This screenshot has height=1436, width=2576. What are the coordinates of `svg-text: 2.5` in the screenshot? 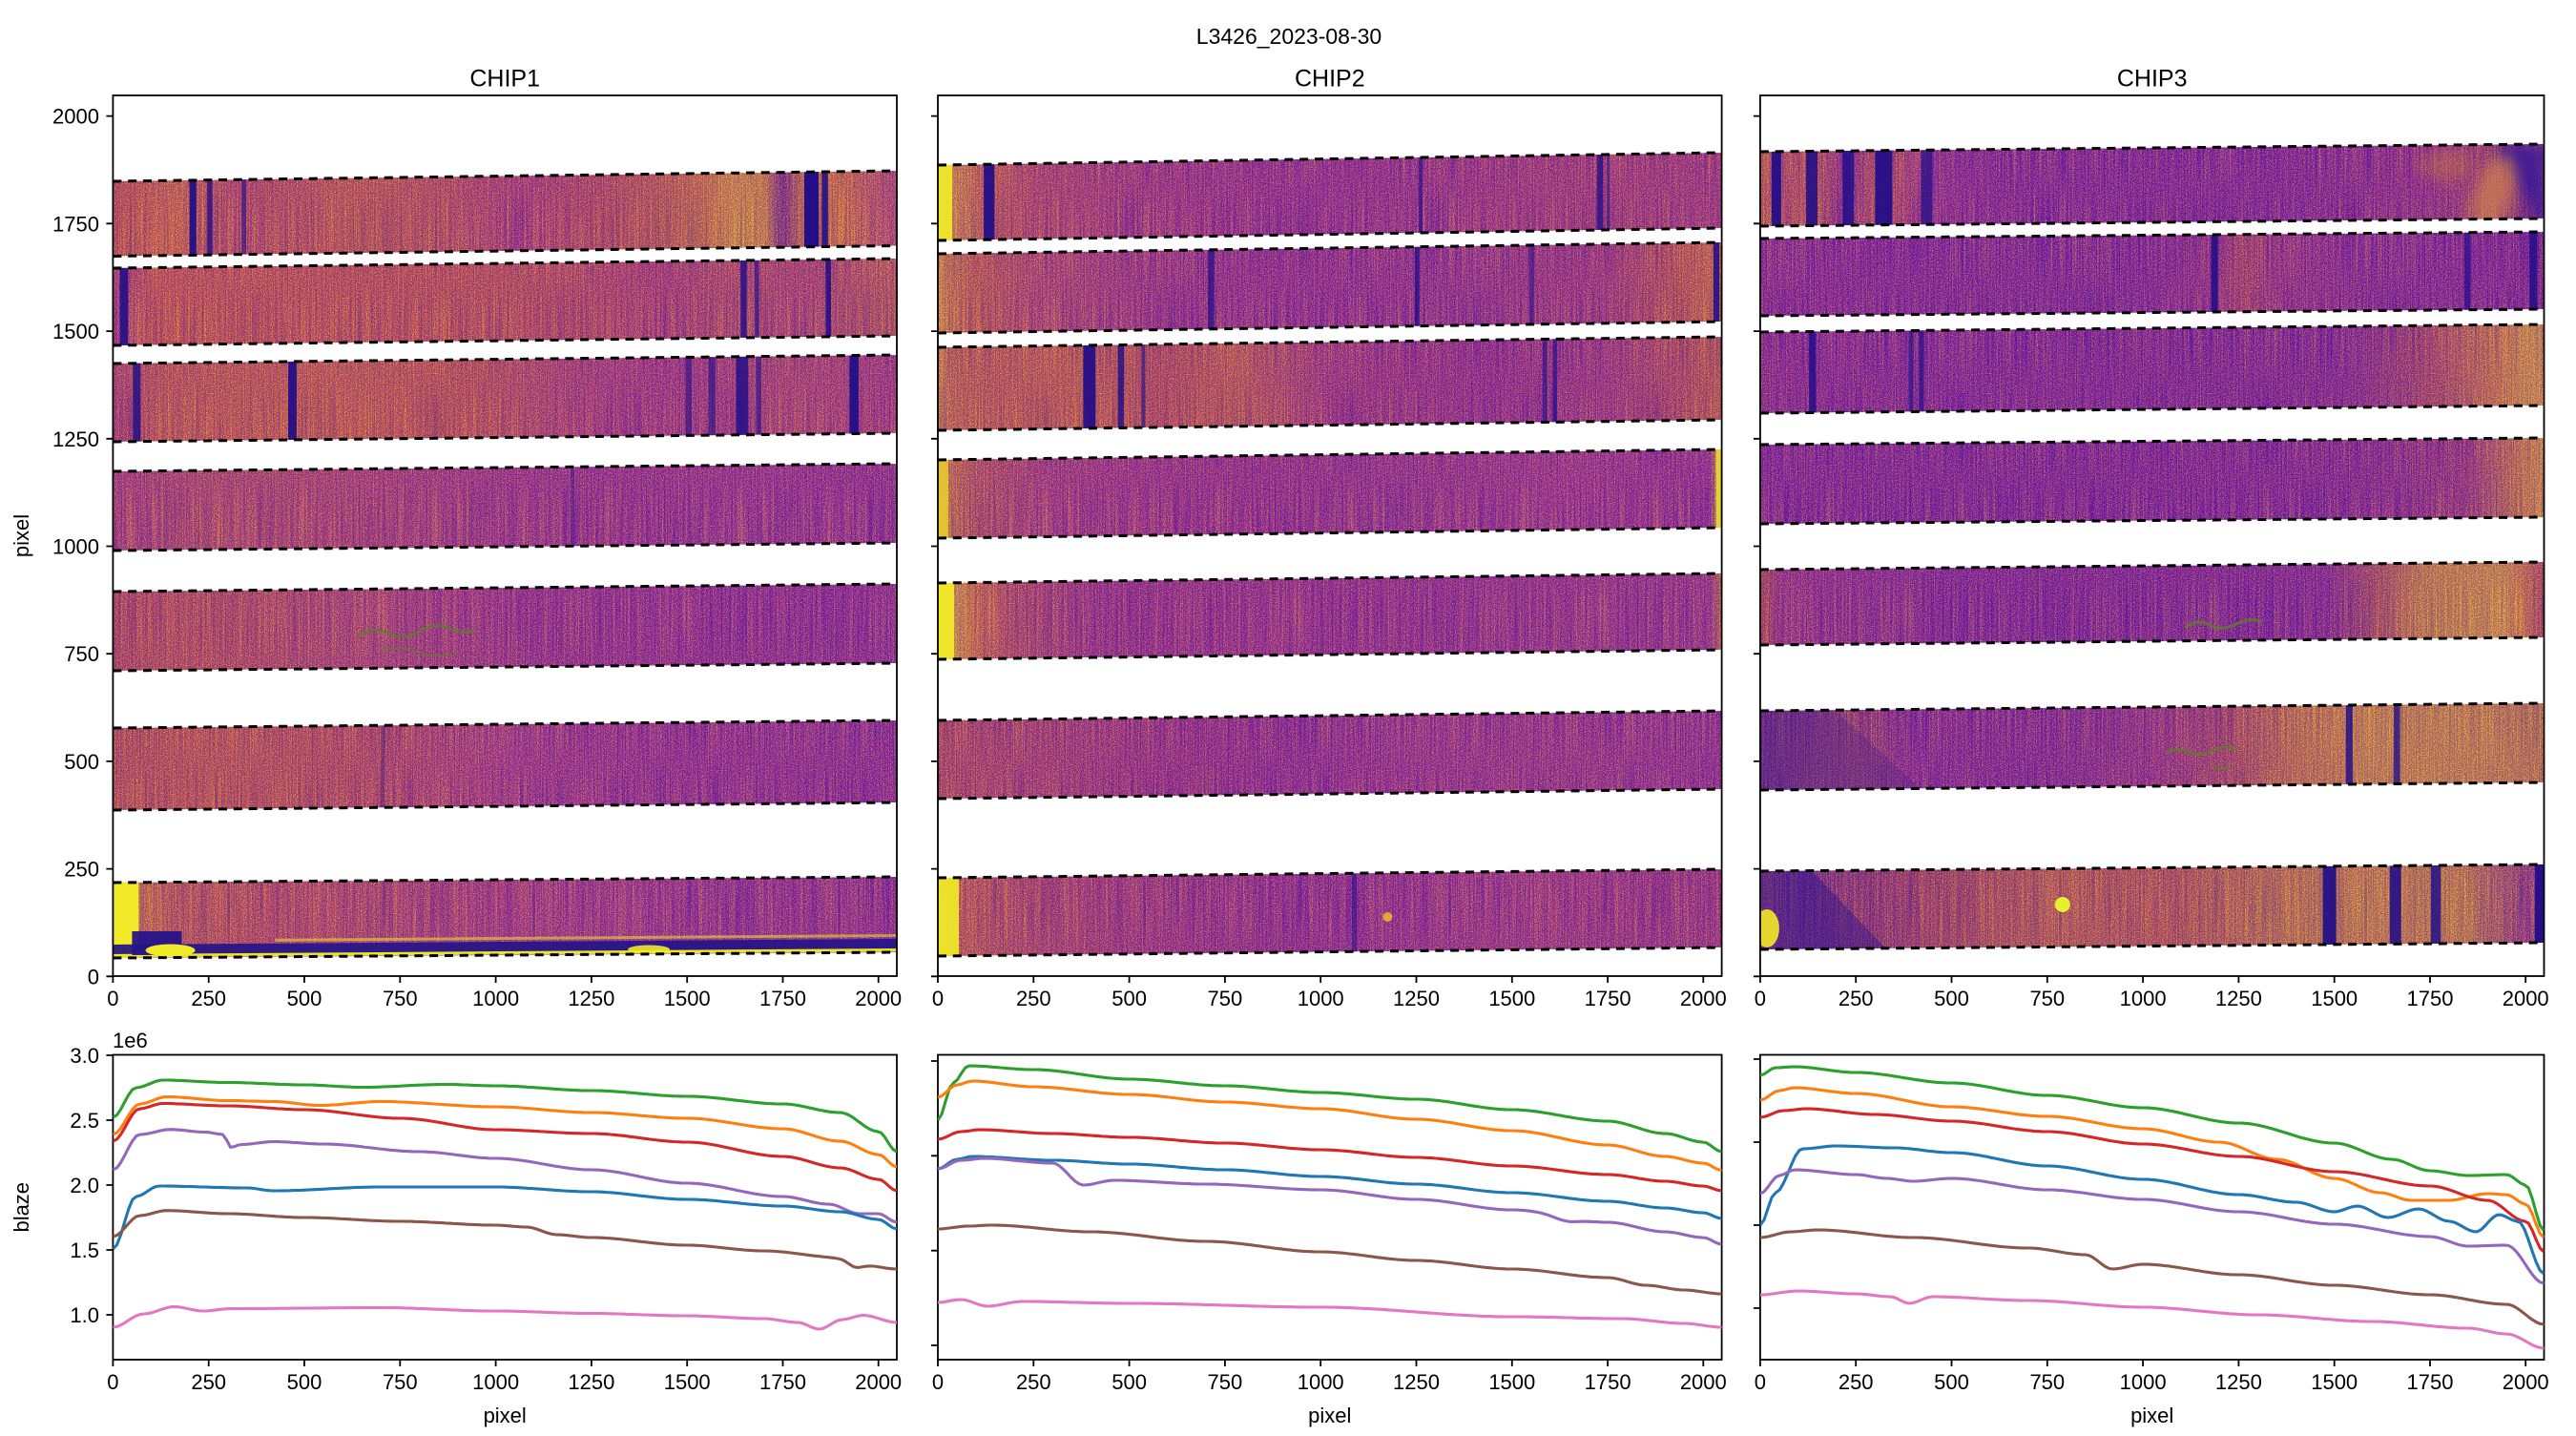 It's located at (84, 1121).